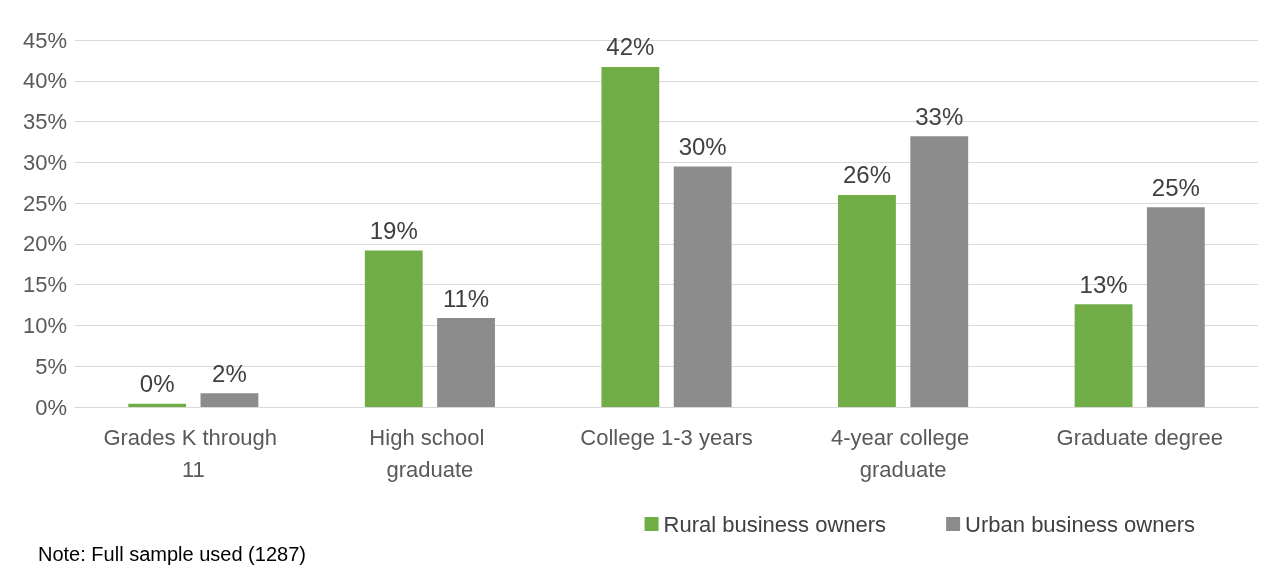 This screenshot has height=578, width=1280. Describe the element at coordinates (44, 122) in the screenshot. I see `y-tick-label: 35%` at that location.